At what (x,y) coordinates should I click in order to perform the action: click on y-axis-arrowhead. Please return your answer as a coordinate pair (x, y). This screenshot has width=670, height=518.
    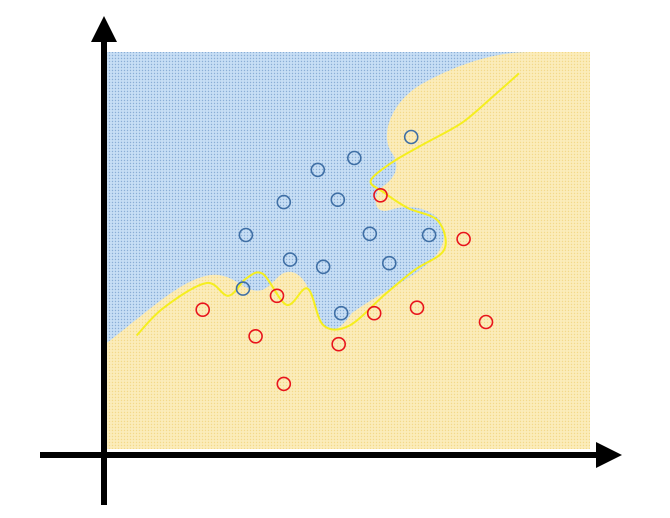
    Looking at the image, I should click on (104, 29).